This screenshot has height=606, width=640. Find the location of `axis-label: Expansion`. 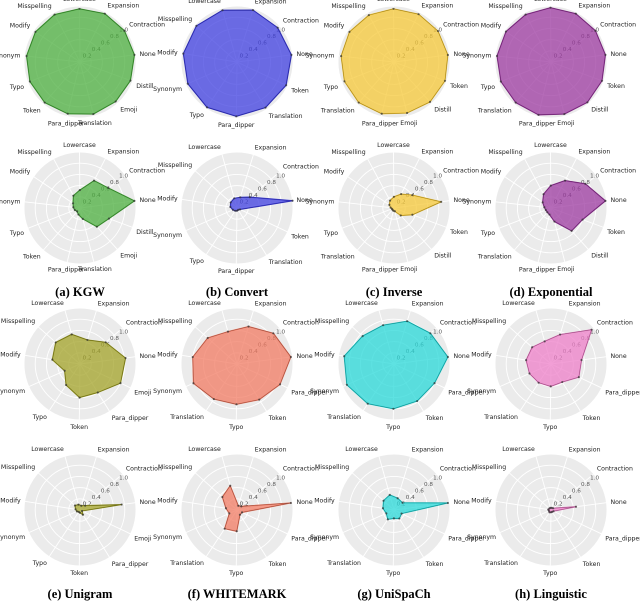

axis-label: Expansion is located at coordinates (271, 3).